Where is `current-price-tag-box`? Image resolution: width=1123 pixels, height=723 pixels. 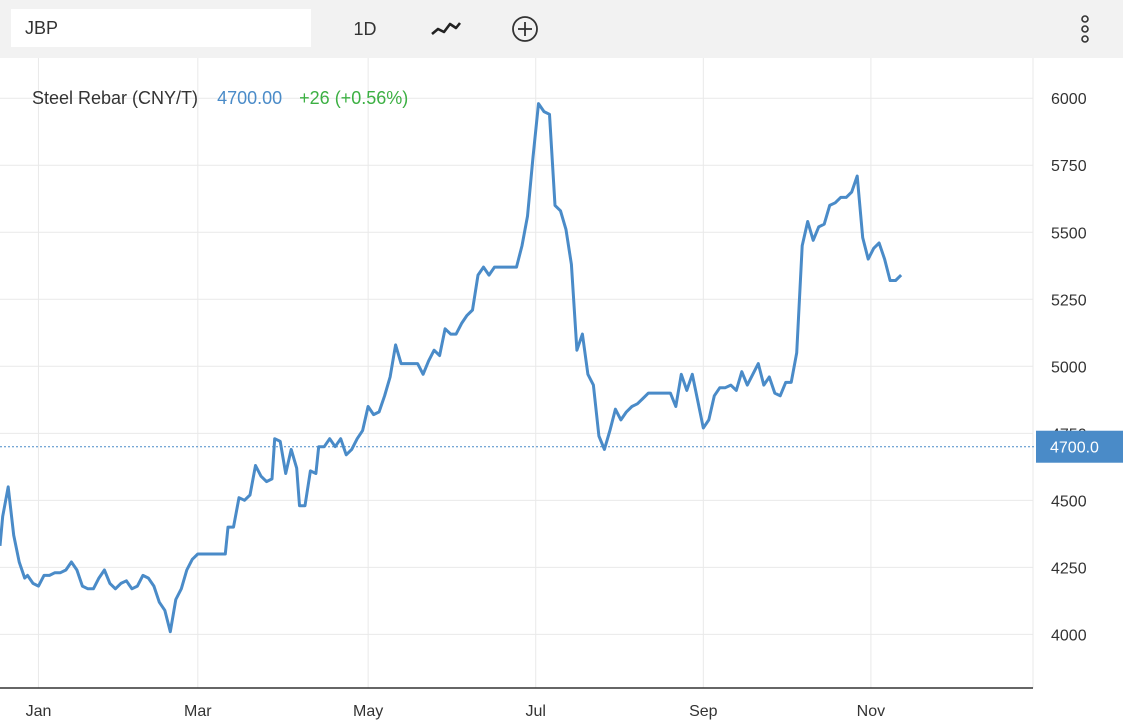 current-price-tag-box is located at coordinates (1079, 446).